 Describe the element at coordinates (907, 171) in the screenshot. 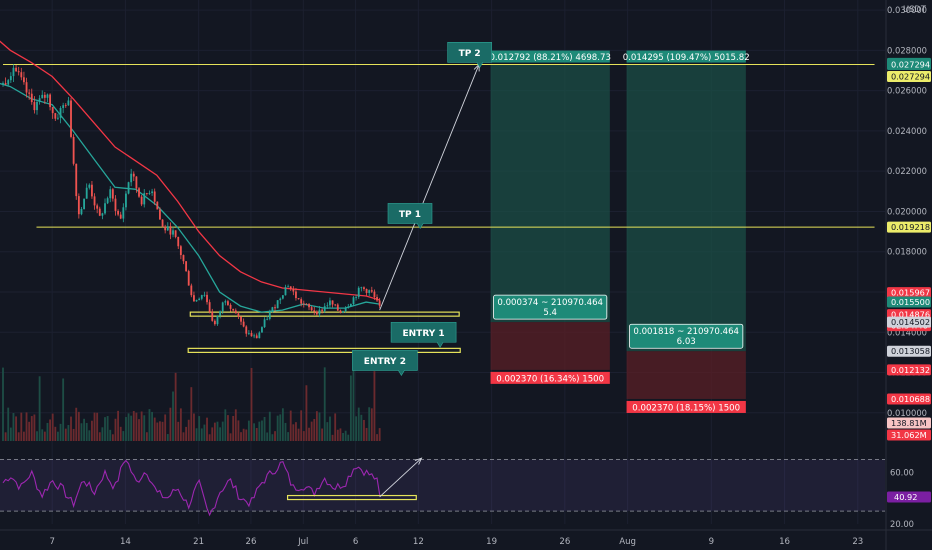

I see `price-tick-label: 0.022000` at that location.